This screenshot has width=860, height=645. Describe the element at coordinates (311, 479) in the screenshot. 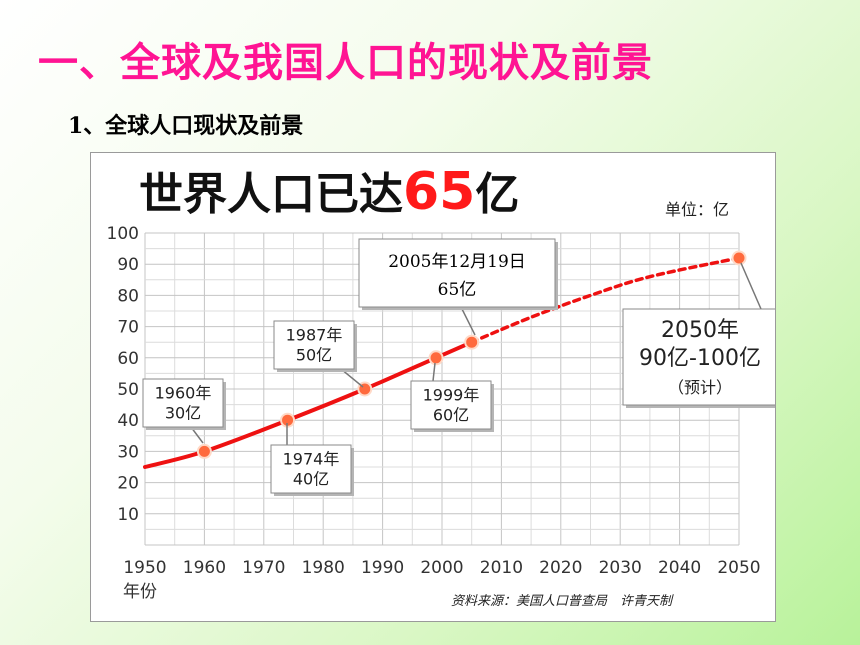

I see `annotation-text: 40亿` at that location.